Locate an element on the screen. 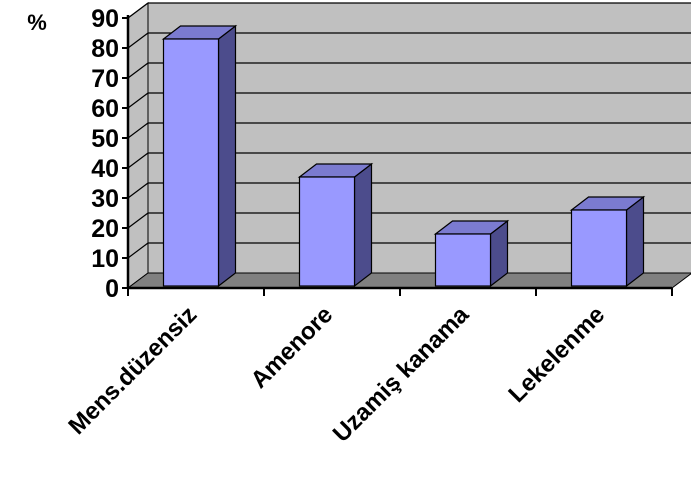 The height and width of the screenshot is (502, 691). category-label: Amenore is located at coordinates (292, 347).